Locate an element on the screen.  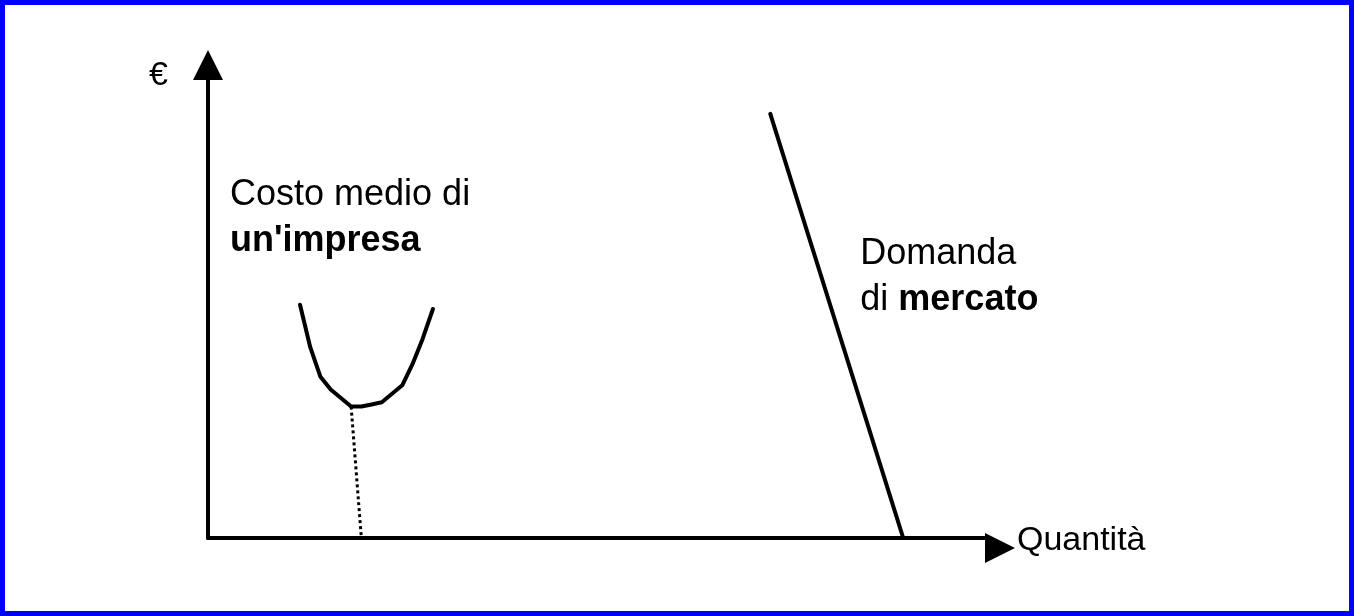
y-axis-title: € is located at coordinates (159, 73).